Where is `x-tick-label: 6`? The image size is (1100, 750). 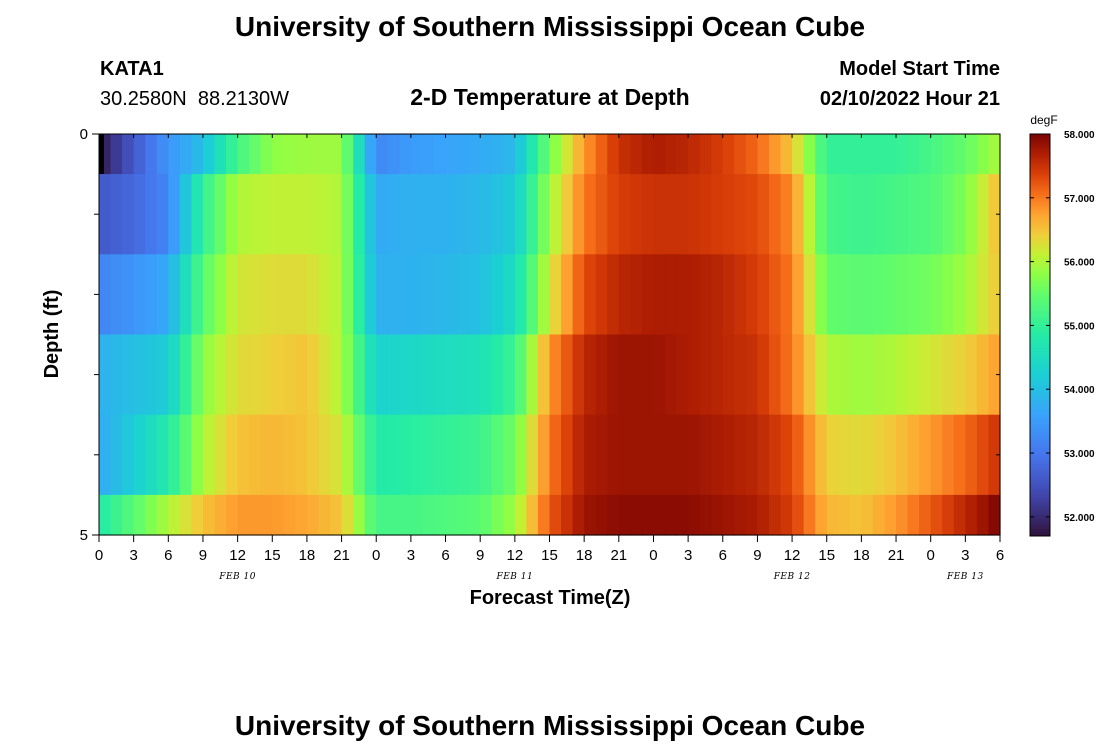
x-tick-label: 6 is located at coordinates (168, 555).